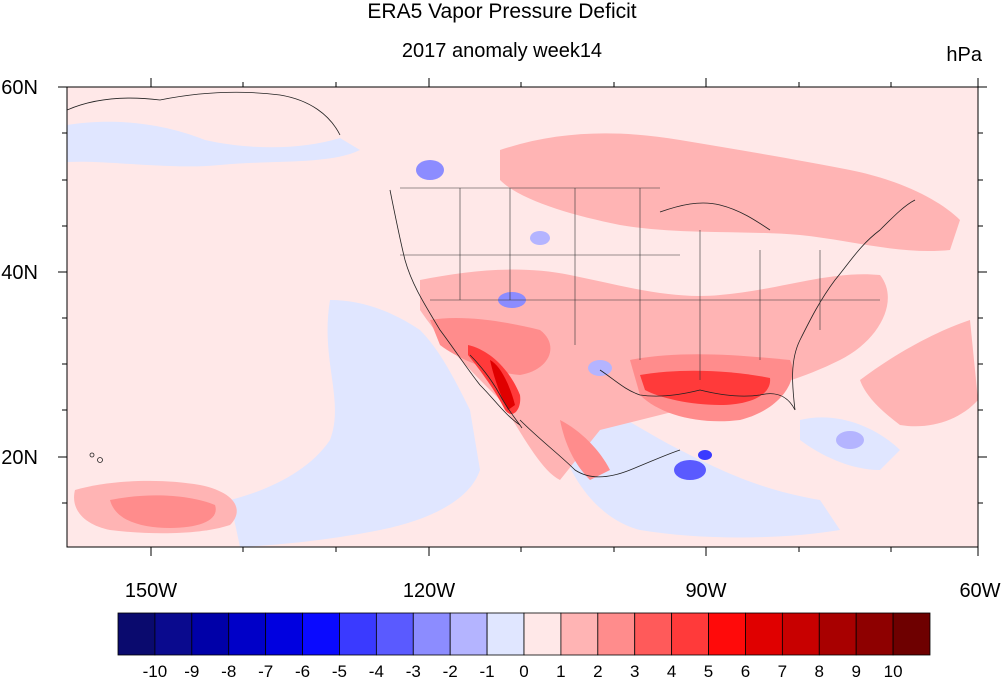 The width and height of the screenshot is (1004, 681). I want to click on southwest-positive-mid, so click(490, 346).